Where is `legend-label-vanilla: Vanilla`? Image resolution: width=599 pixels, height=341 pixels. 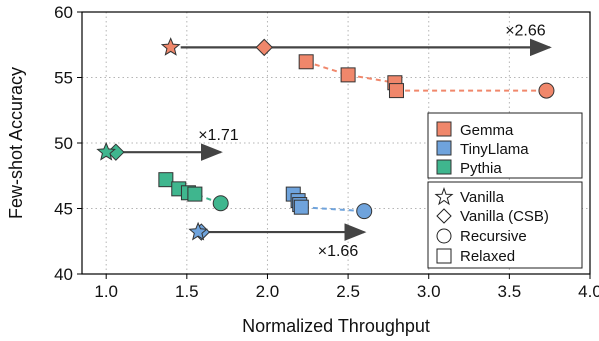 legend-label-vanilla: Vanilla is located at coordinates (482, 197).